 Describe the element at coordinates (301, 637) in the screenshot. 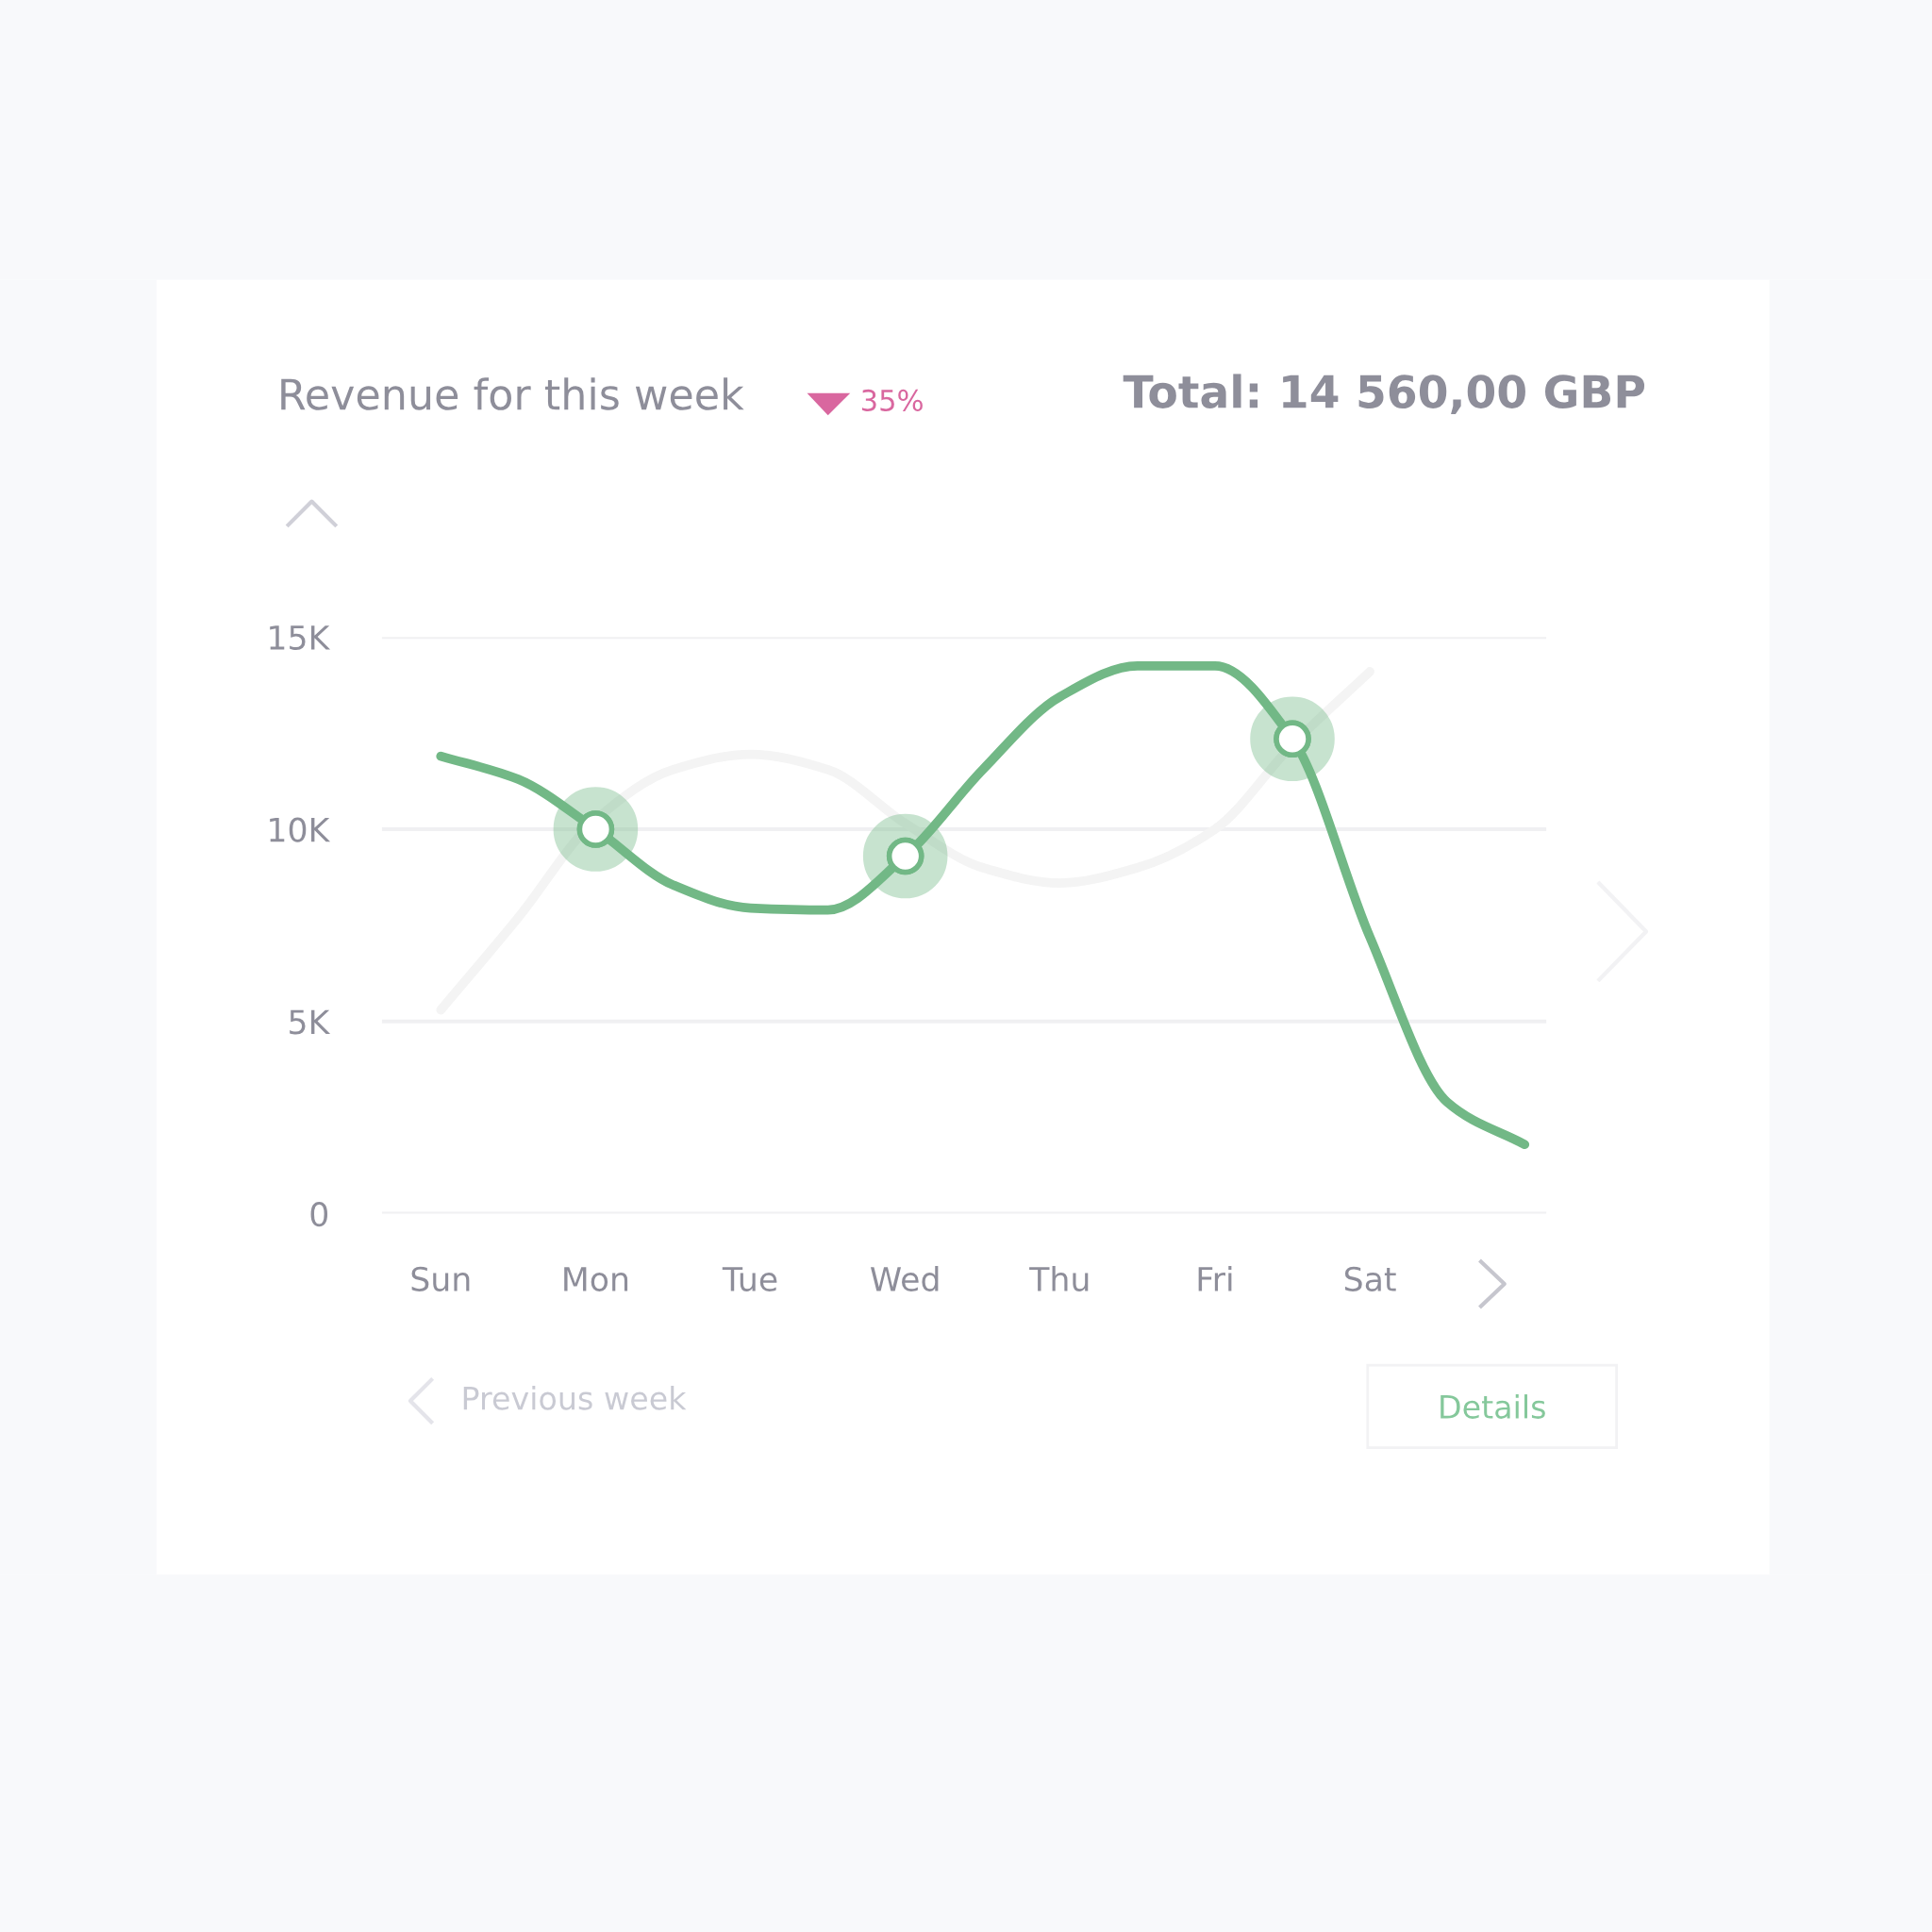

I see `y-tick-label: 15K` at that location.